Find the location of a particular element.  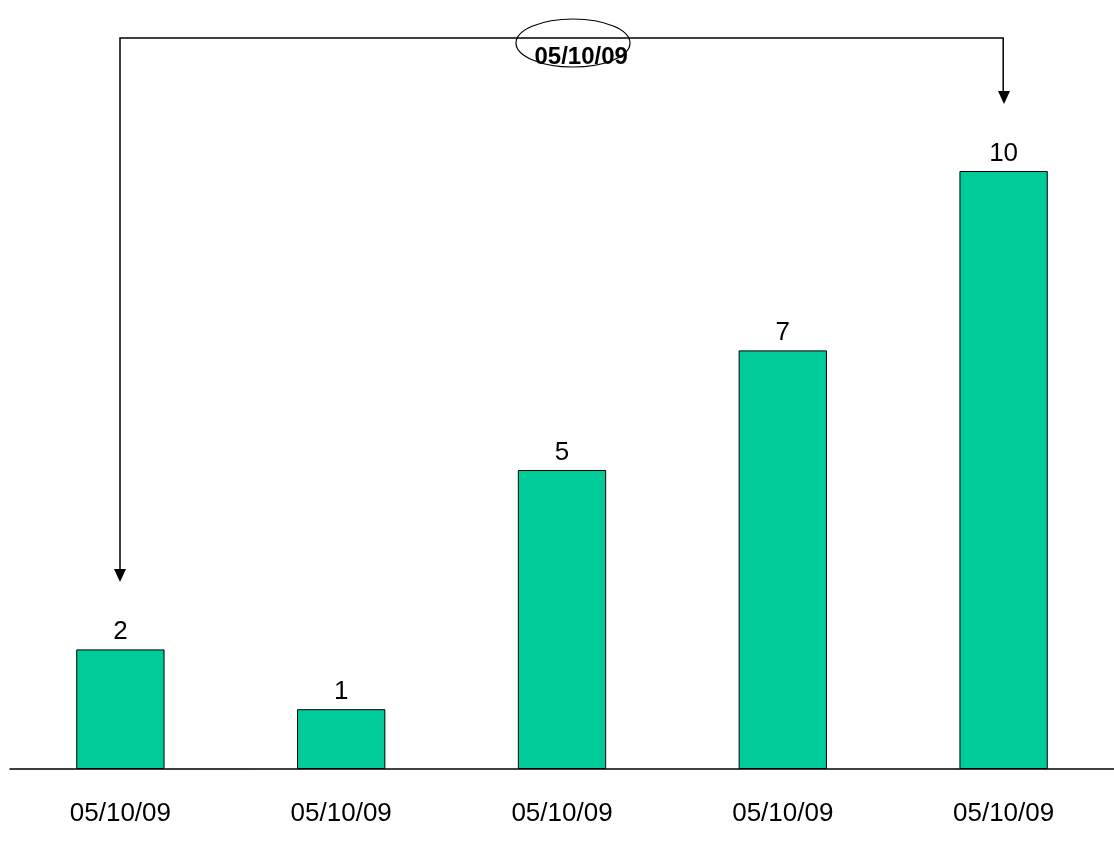

data-label: 10 is located at coordinates (1004, 152).